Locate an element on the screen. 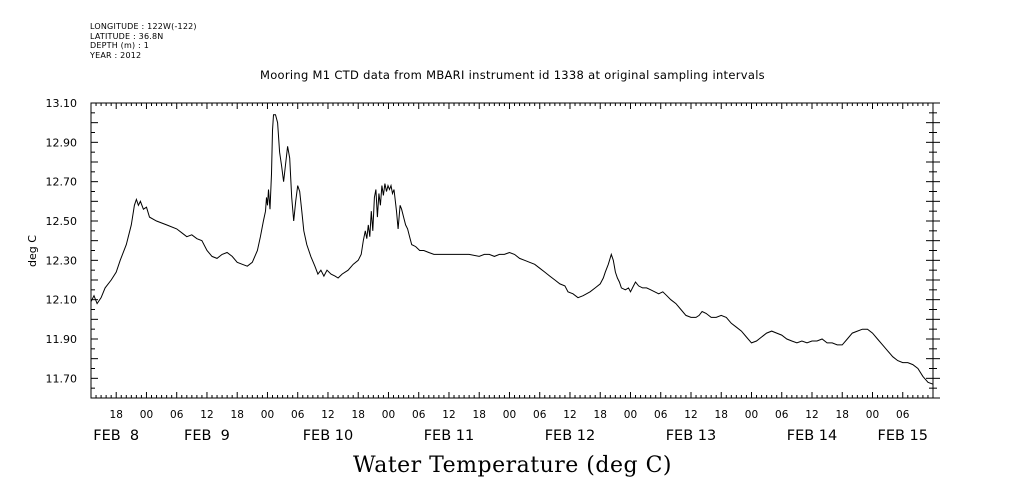 This screenshot has width=1009, height=504. latitude-text: LATITUDE : 36.8N is located at coordinates (127, 36).